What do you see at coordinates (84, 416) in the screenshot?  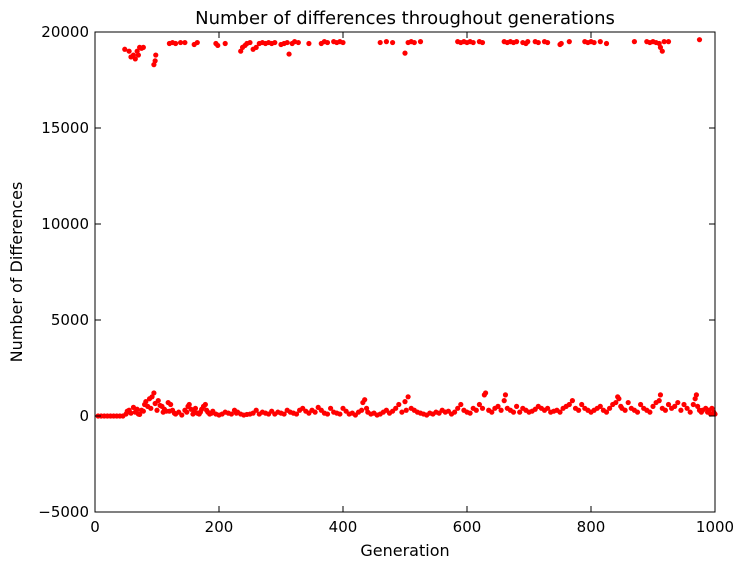 I see `y-tick-label: 0` at bounding box center [84, 416].